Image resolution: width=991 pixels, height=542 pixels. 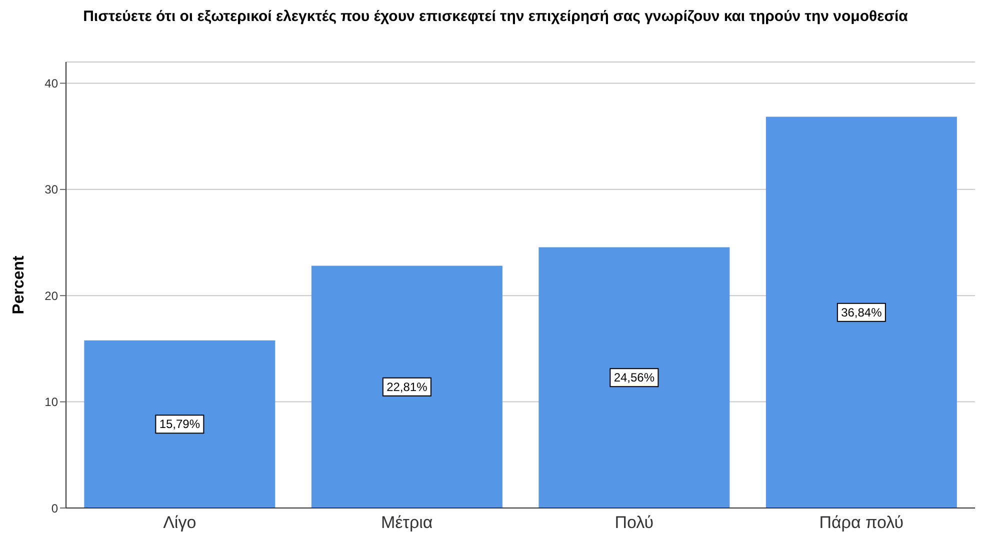 I want to click on y-tick-label: 30, so click(x=51, y=189).